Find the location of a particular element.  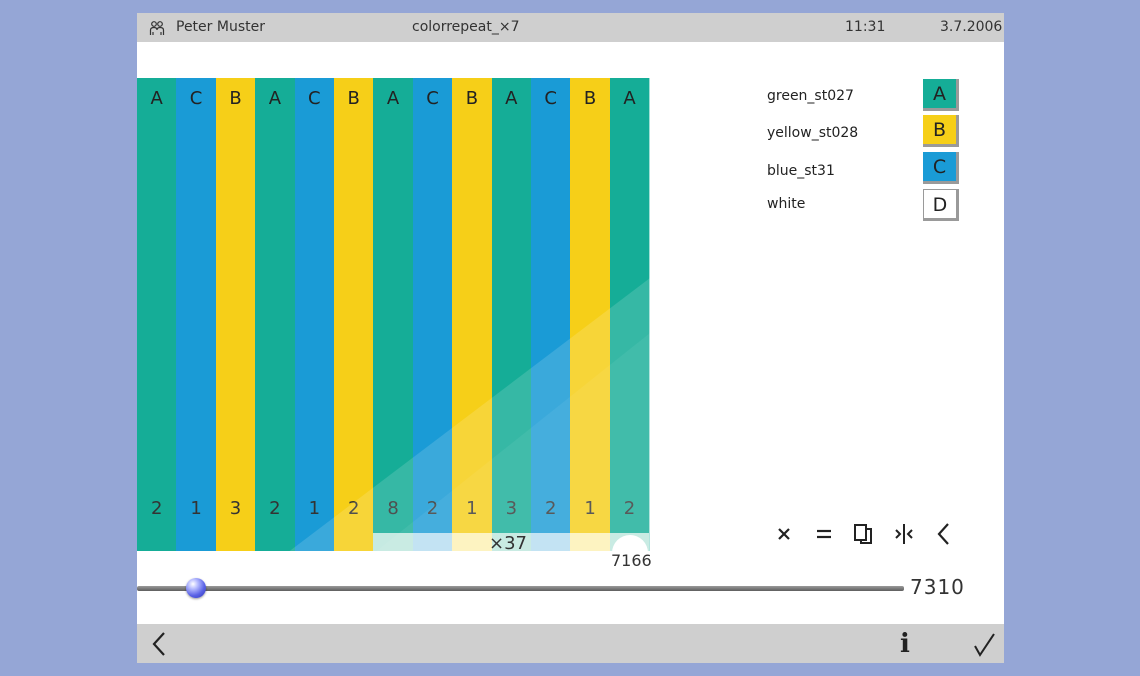

info-button: i is located at coordinates (905, 644).